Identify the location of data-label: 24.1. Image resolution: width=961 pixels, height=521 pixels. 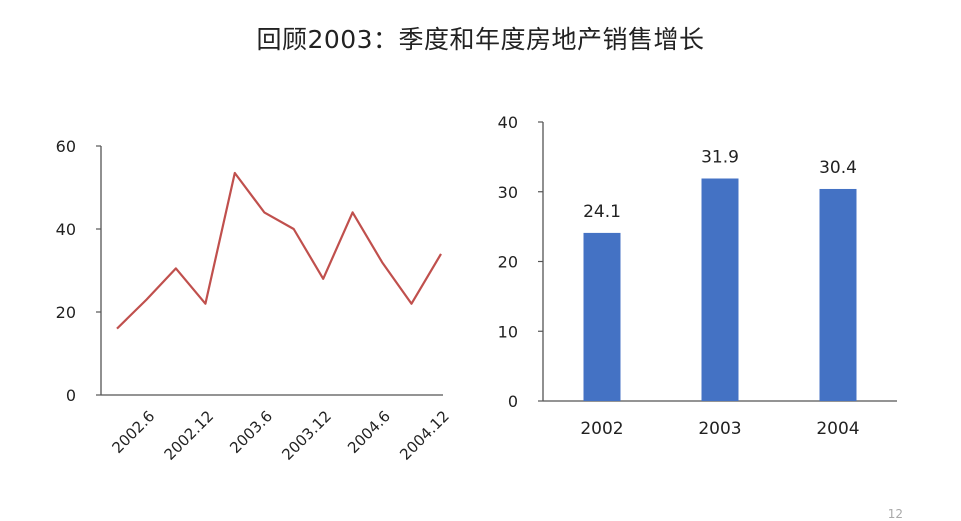
(602, 212).